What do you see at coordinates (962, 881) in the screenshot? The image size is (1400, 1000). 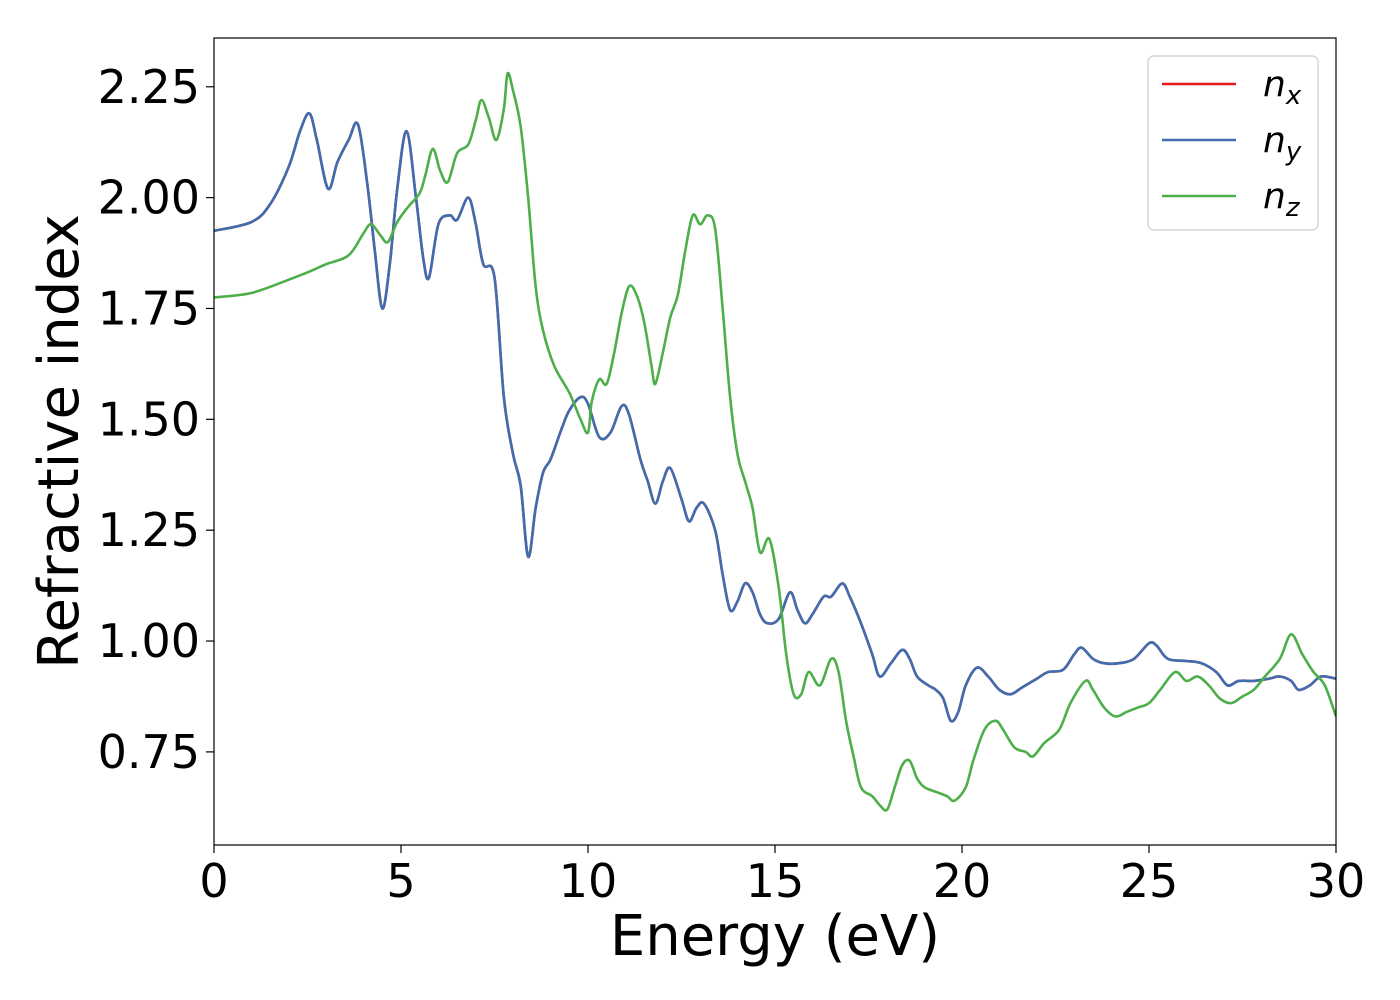 I see `x-tick-label: 20` at bounding box center [962, 881].